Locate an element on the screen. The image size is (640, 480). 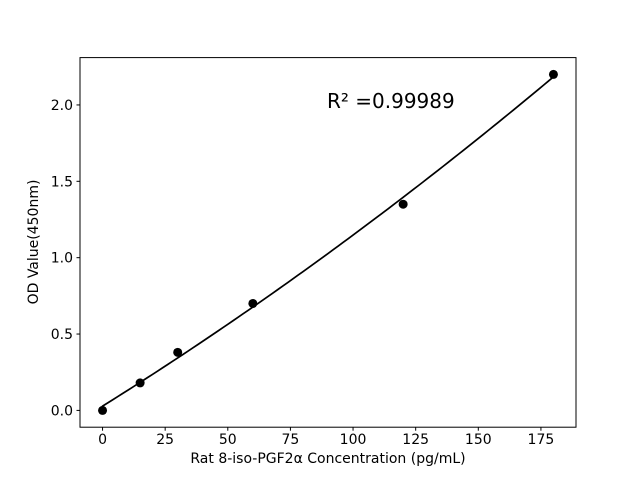
y-tick-label: 0.5 is located at coordinates (62, 335).